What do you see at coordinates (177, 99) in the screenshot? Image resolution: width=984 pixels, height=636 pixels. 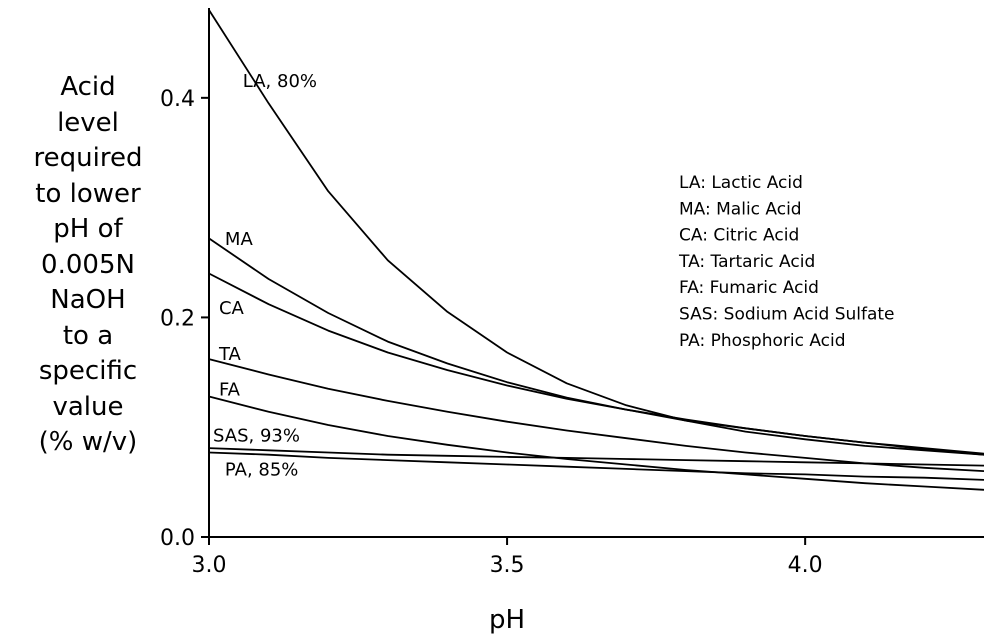 I see `y-tick-label: 0.4` at bounding box center [177, 99].